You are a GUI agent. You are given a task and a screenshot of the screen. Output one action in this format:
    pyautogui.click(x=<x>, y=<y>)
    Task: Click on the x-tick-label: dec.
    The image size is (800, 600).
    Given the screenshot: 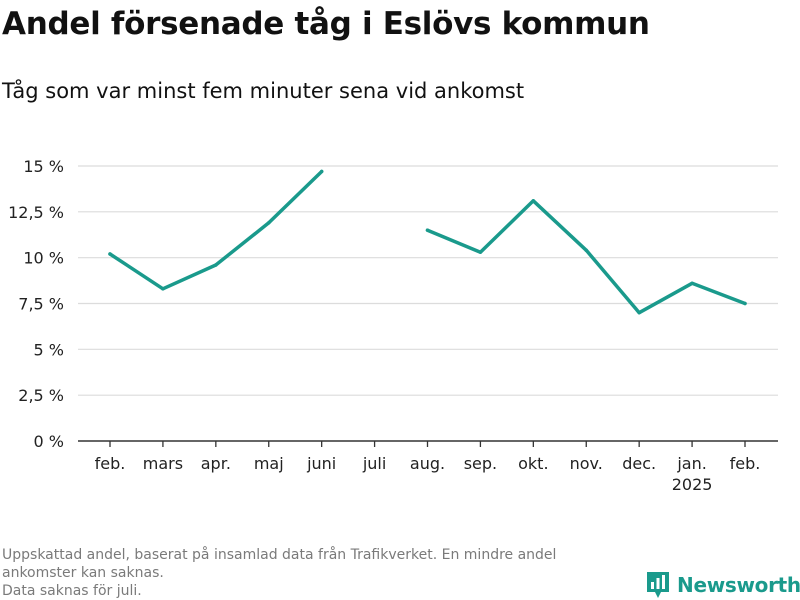 What is the action you would take?
    pyautogui.click(x=639, y=463)
    